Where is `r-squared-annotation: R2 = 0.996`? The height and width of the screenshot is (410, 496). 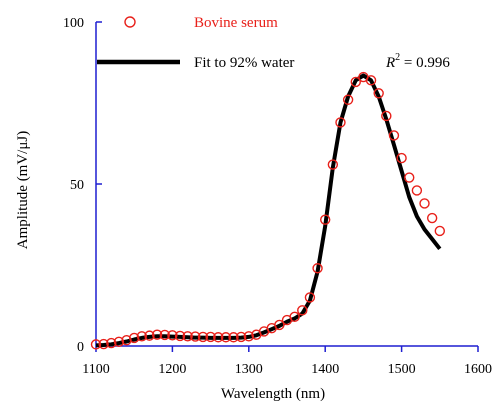 r-squared-annotation: R2 = 0.996 is located at coordinates (417, 61).